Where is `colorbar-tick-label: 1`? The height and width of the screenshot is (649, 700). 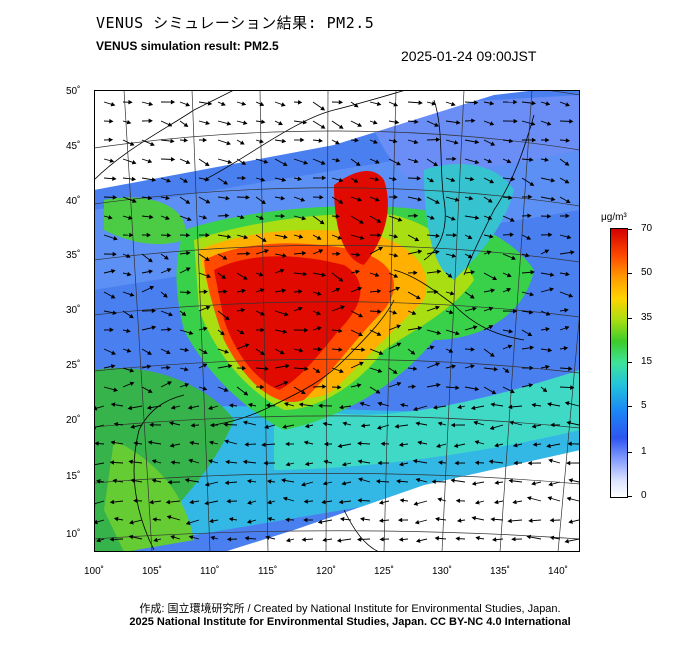
colorbar-tick-label: 1 is located at coordinates (644, 451).